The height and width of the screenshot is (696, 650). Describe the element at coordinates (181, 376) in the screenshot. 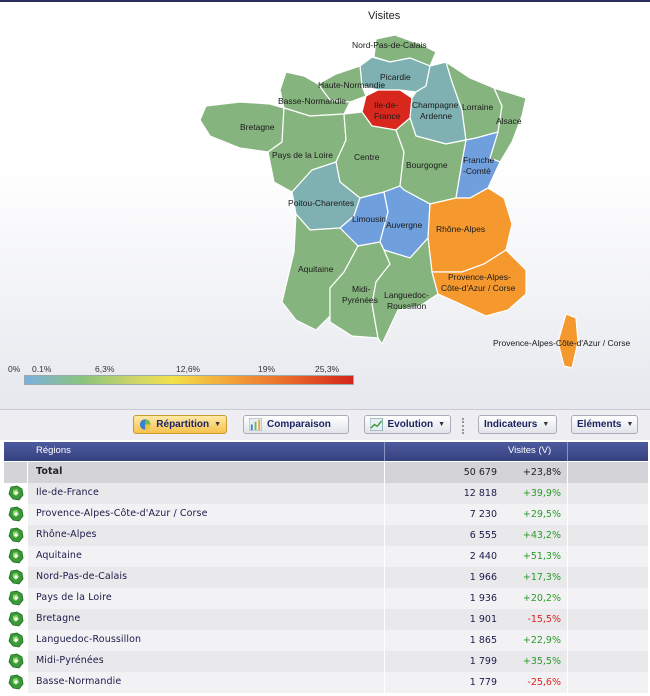

I see `color-legend: 0% 0.1% 6,3% 12,6% 19% 25,3%` at that location.